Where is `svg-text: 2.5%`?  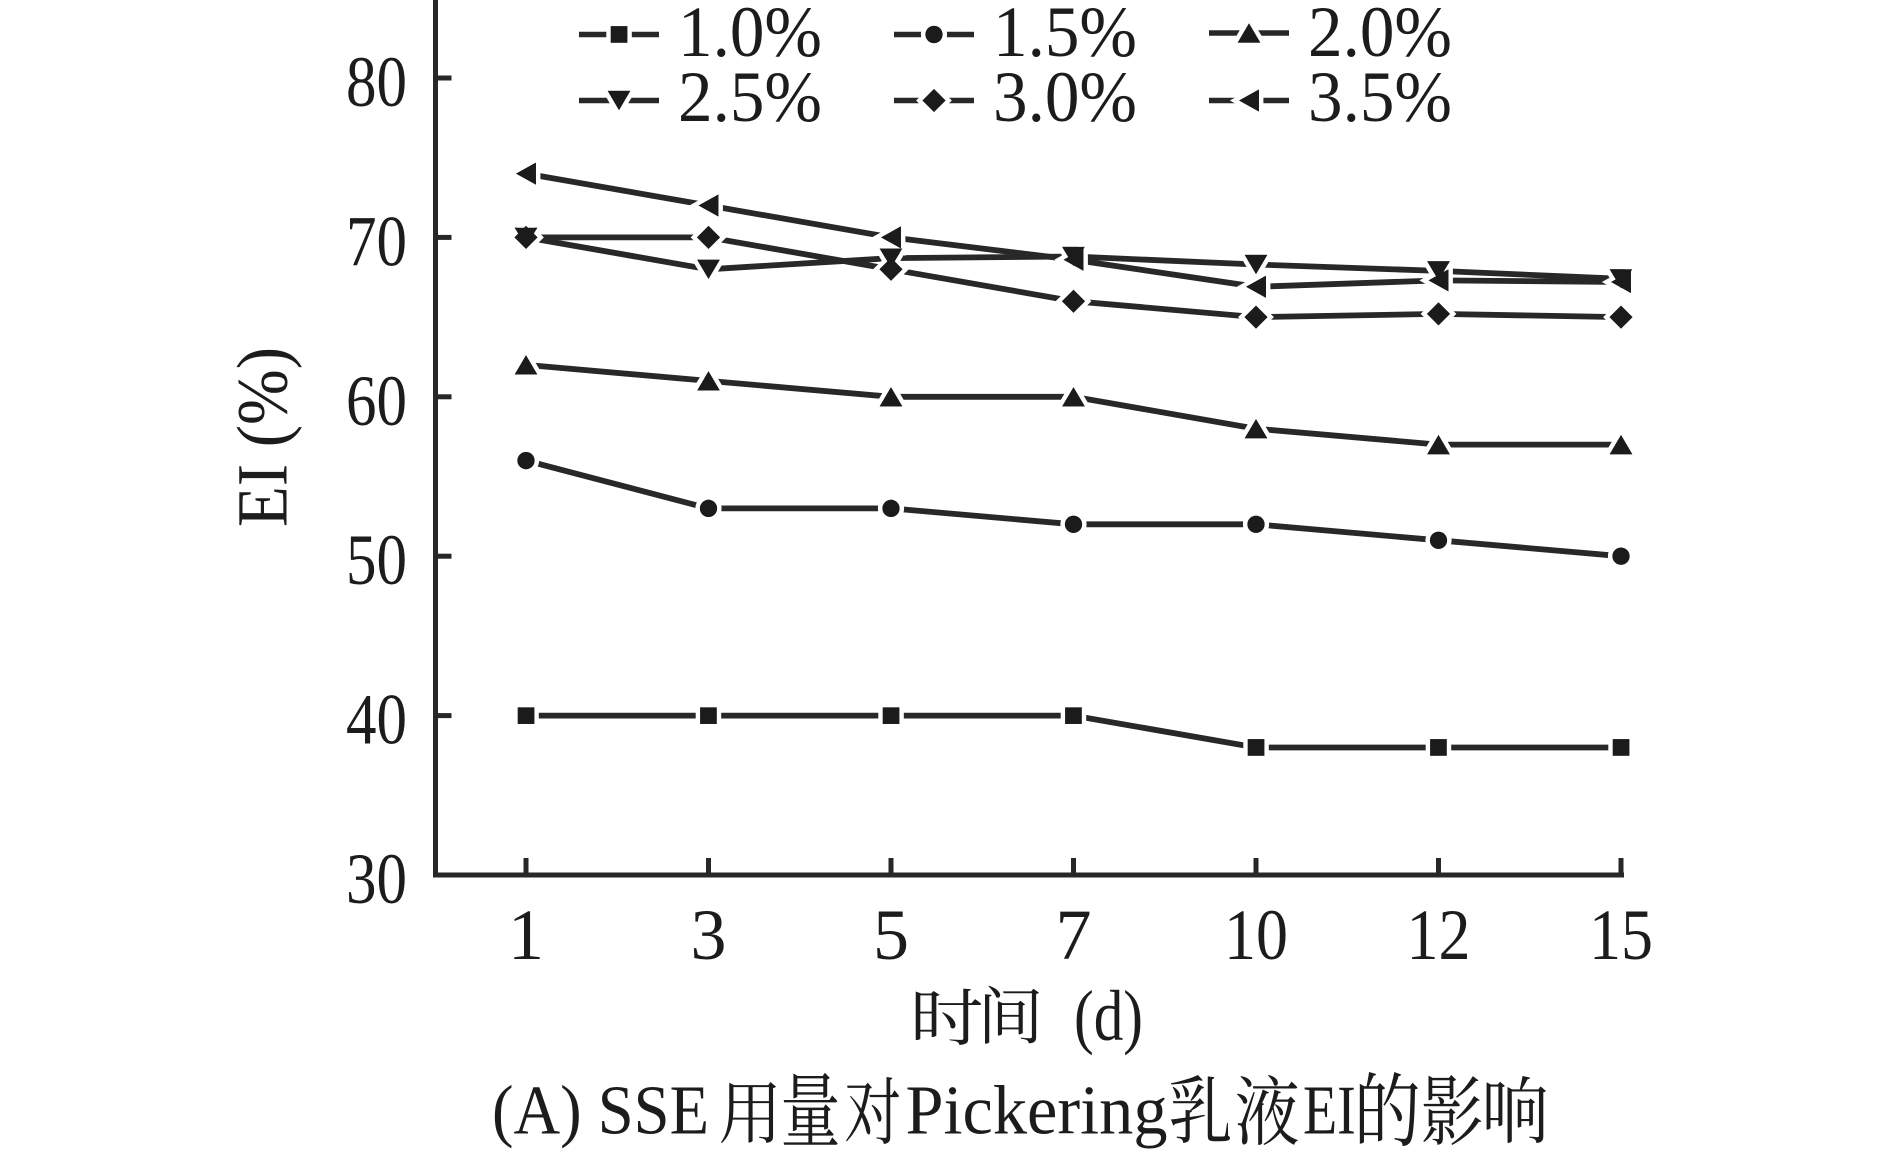 svg-text: 2.5% is located at coordinates (750, 97).